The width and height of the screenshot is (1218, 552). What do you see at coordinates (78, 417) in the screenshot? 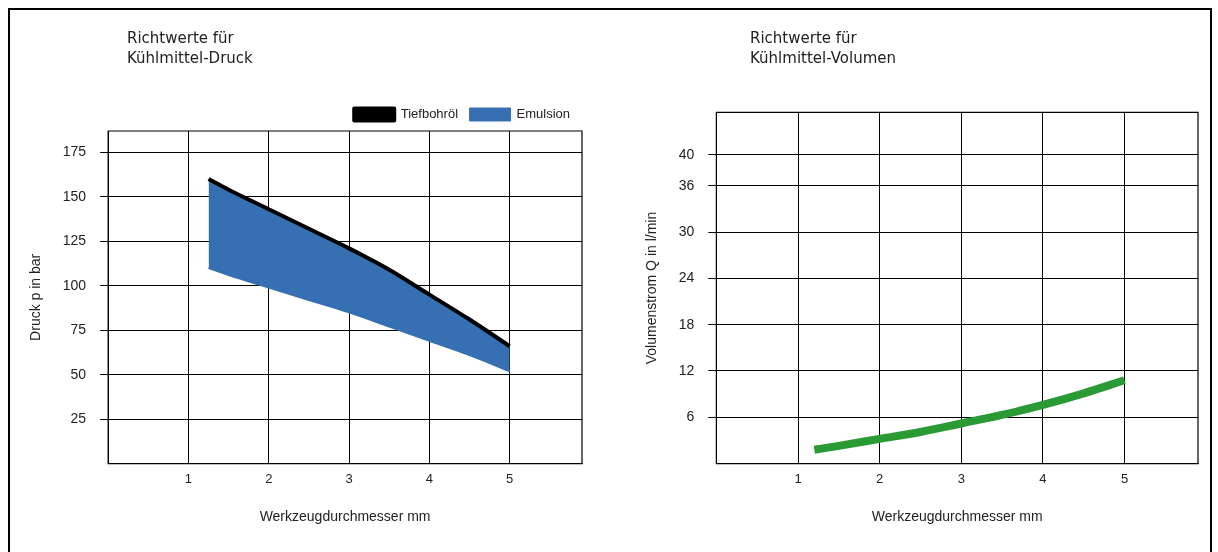
I see `y-tick-label: 25` at bounding box center [78, 417].